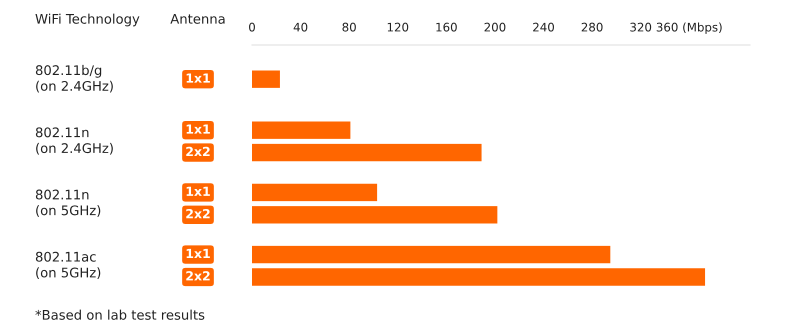  I want to click on y-tick-label: 802.11ac (on 5GHz), so click(68, 266).